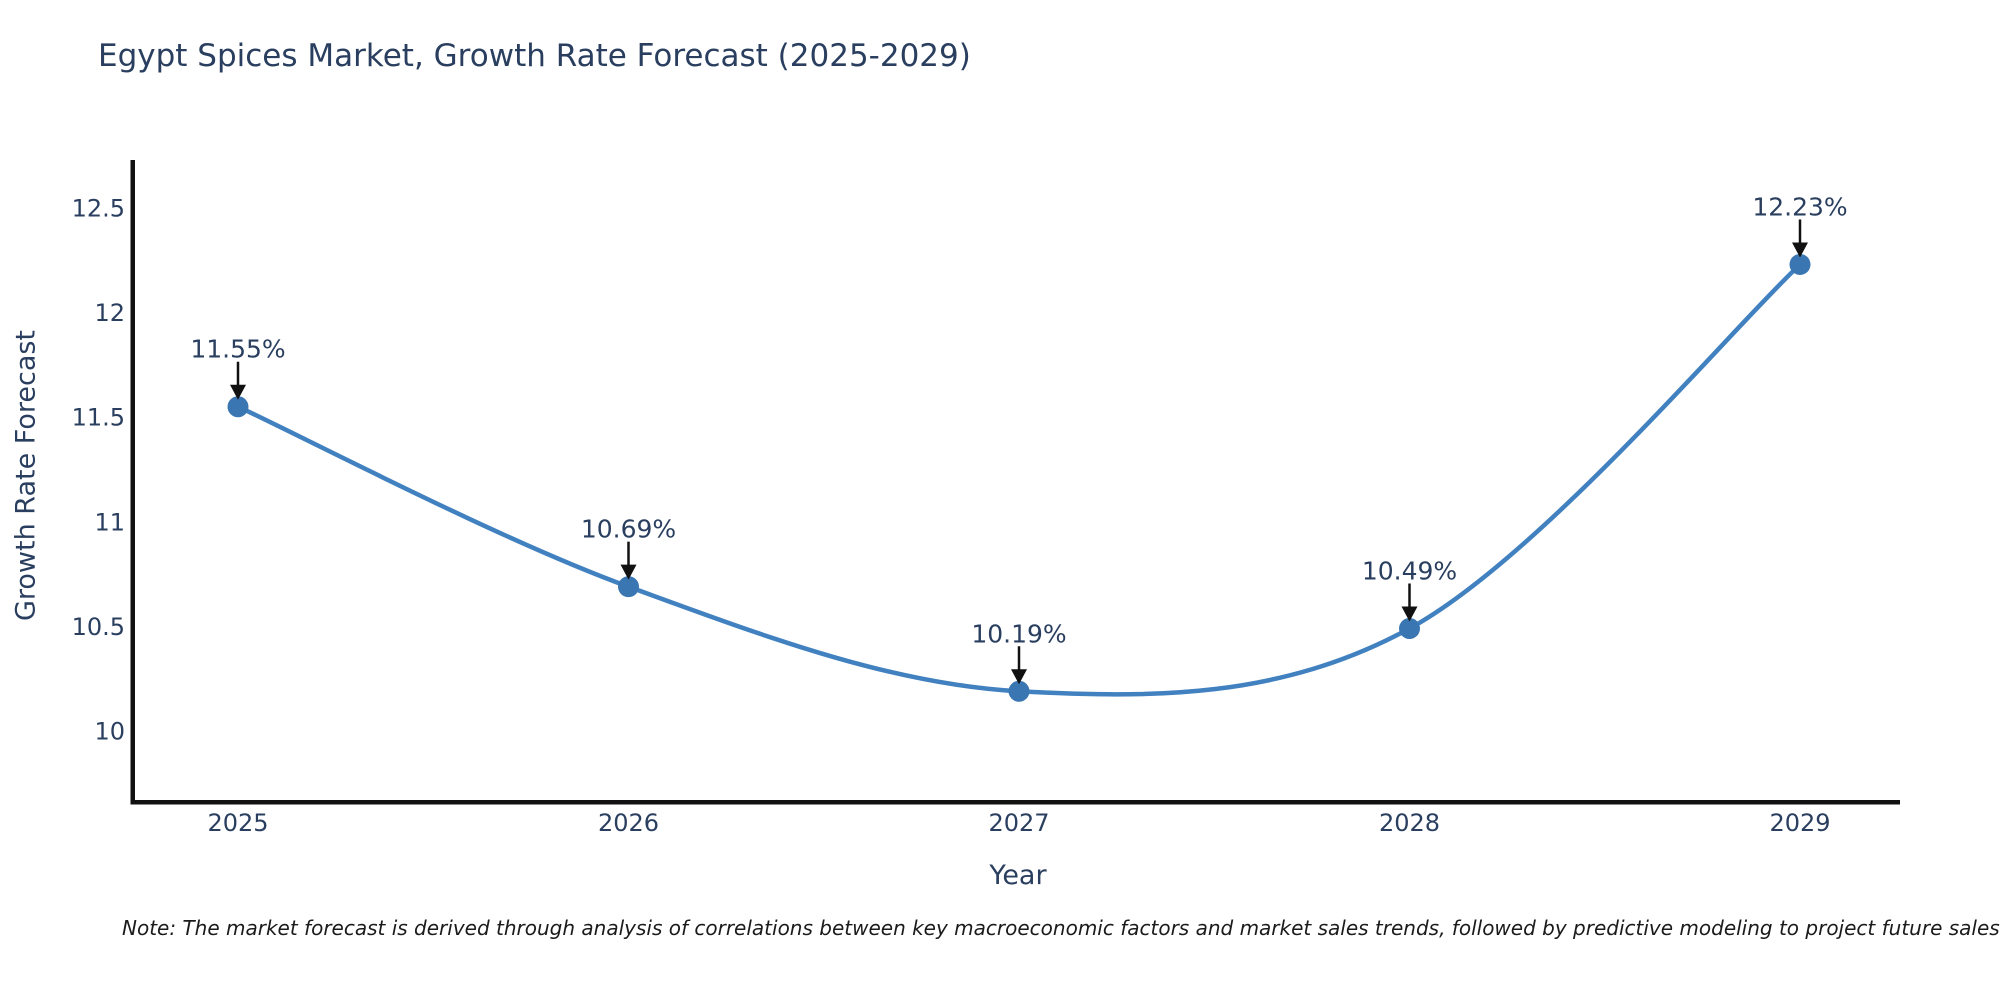 This screenshot has height=1000, width=2000. Describe the element at coordinates (1409, 823) in the screenshot. I see `x-tick-label: 2028` at that location.